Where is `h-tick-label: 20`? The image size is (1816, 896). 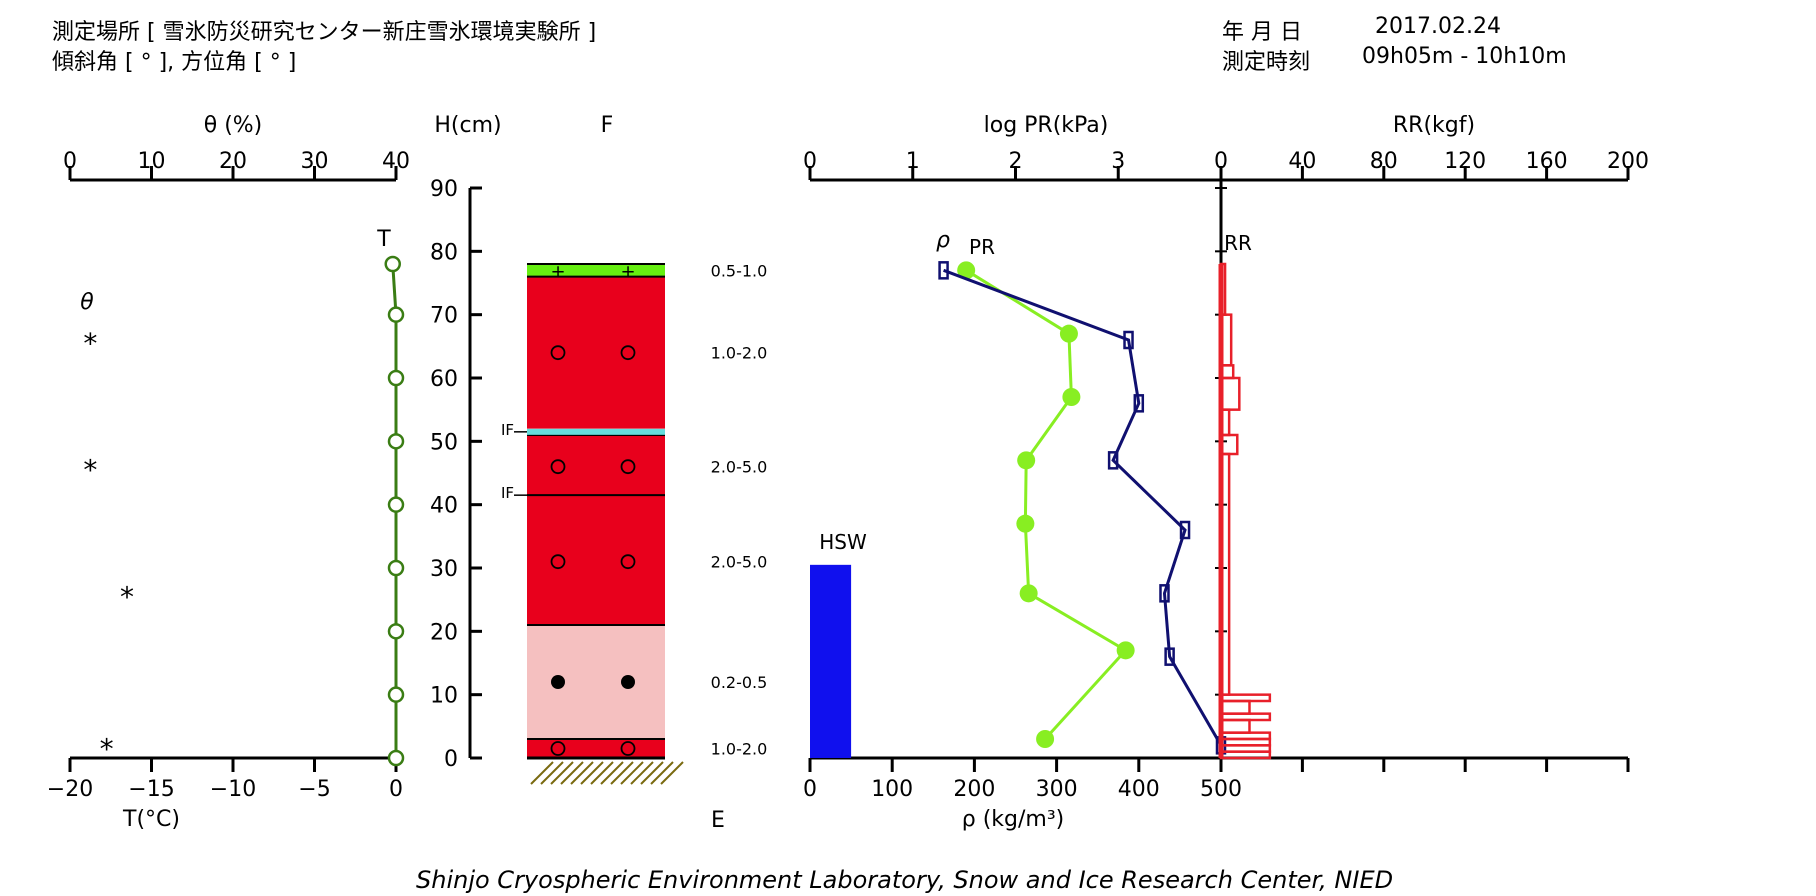
h-tick-label: 20 is located at coordinates (444, 632).